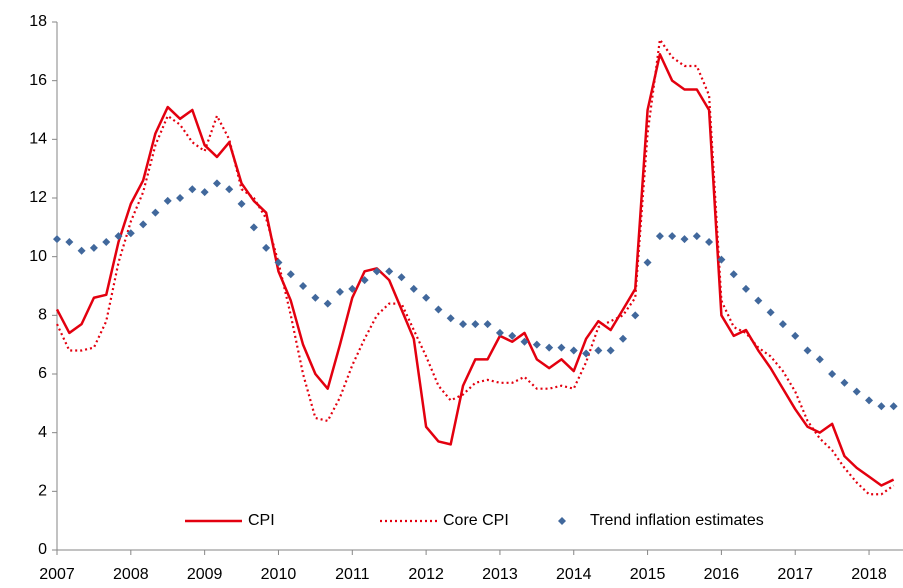  What do you see at coordinates (42, 432) in the screenshot?
I see `y-tick-label: 4` at bounding box center [42, 432].